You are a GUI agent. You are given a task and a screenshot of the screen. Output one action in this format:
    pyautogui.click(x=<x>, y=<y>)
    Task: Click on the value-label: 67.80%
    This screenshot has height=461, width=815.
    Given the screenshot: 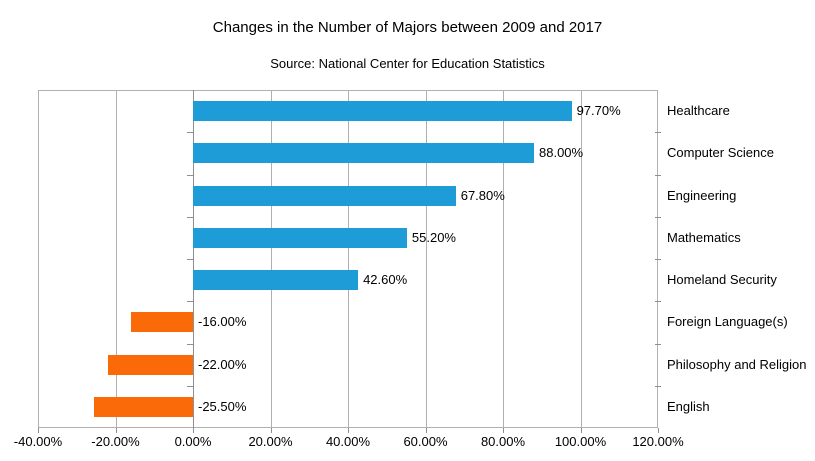 What is the action you would take?
    pyautogui.click(x=482, y=195)
    